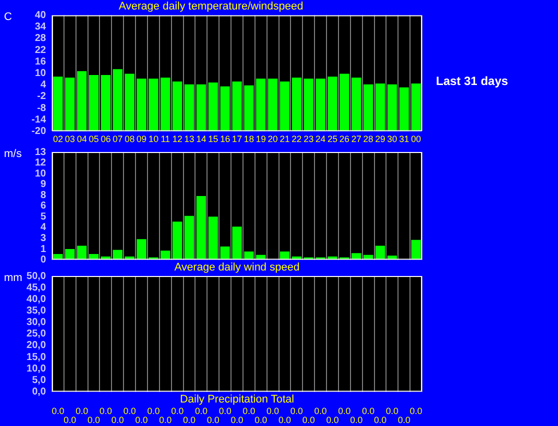 The width and height of the screenshot is (558, 426). I want to click on x-tick-label: 20, so click(273, 139).